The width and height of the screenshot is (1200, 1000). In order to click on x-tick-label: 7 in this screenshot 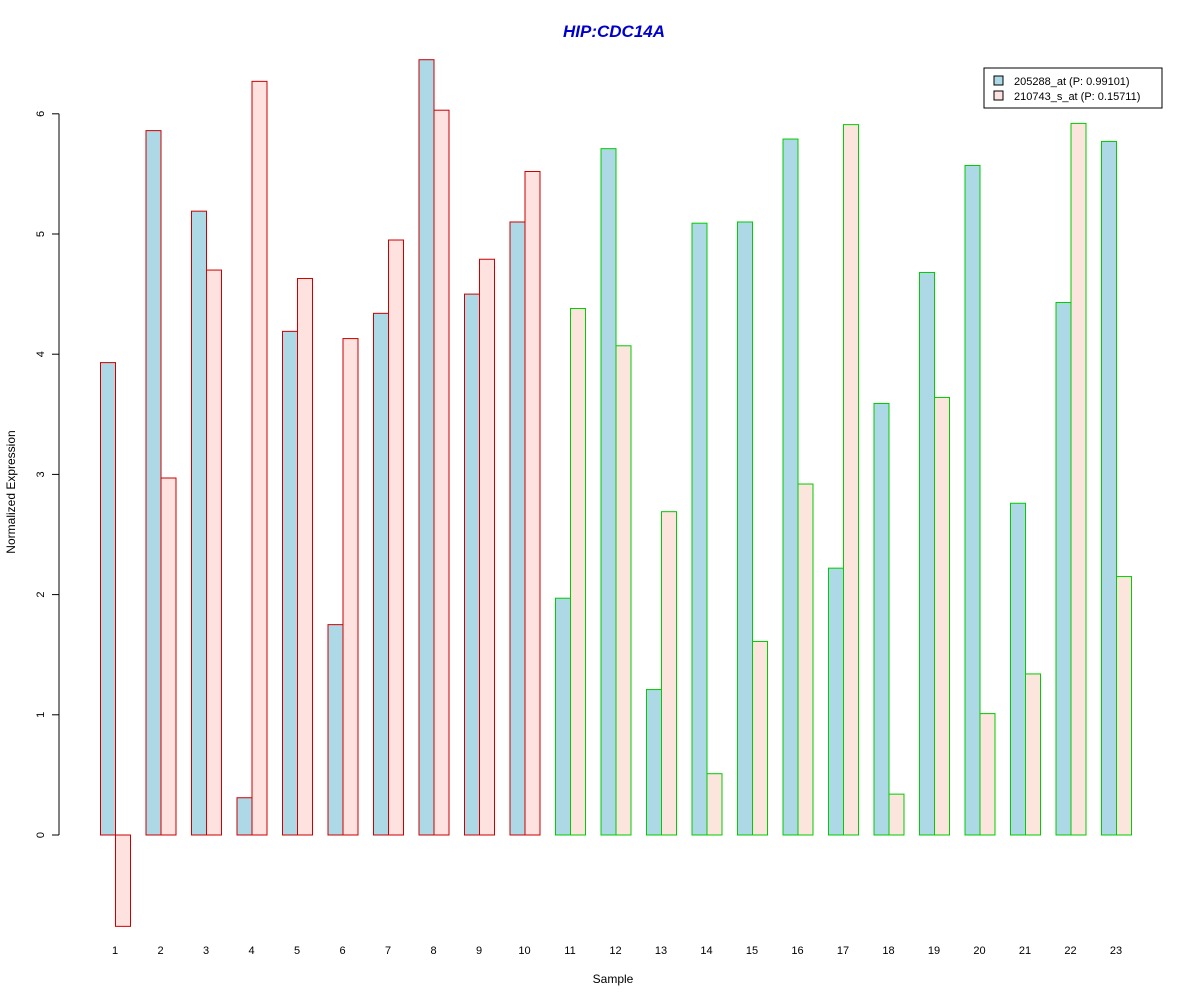, I will do `click(388, 951)`.